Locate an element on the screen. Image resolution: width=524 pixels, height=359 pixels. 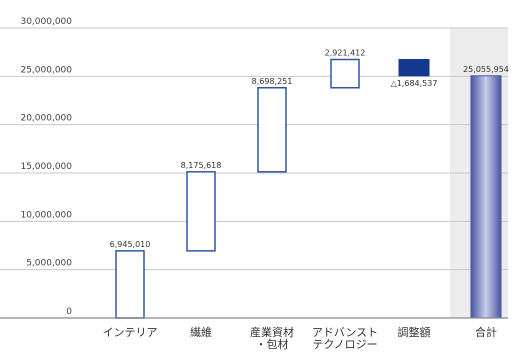
y-tick-label: 25,000,000 is located at coordinates (46, 70).